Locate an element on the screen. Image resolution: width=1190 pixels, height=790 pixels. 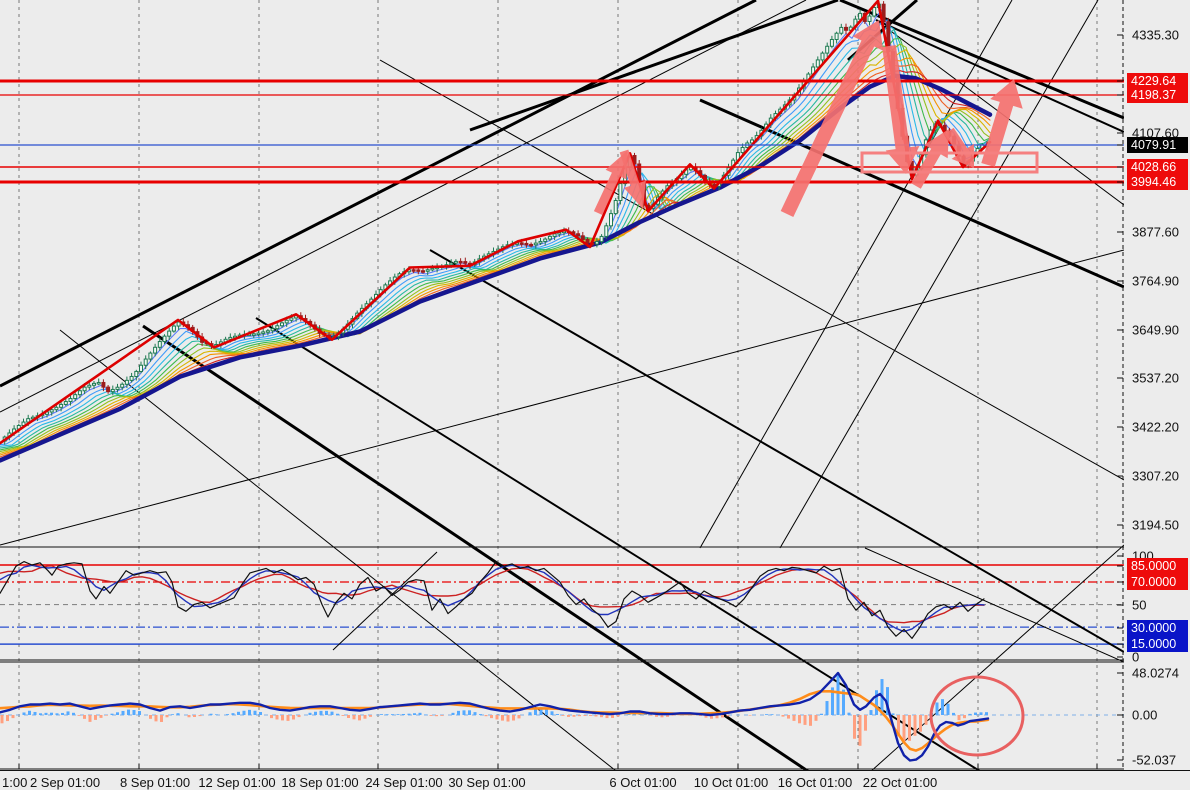
price-axis-label: 4107.60 is located at coordinates (1155, 133).